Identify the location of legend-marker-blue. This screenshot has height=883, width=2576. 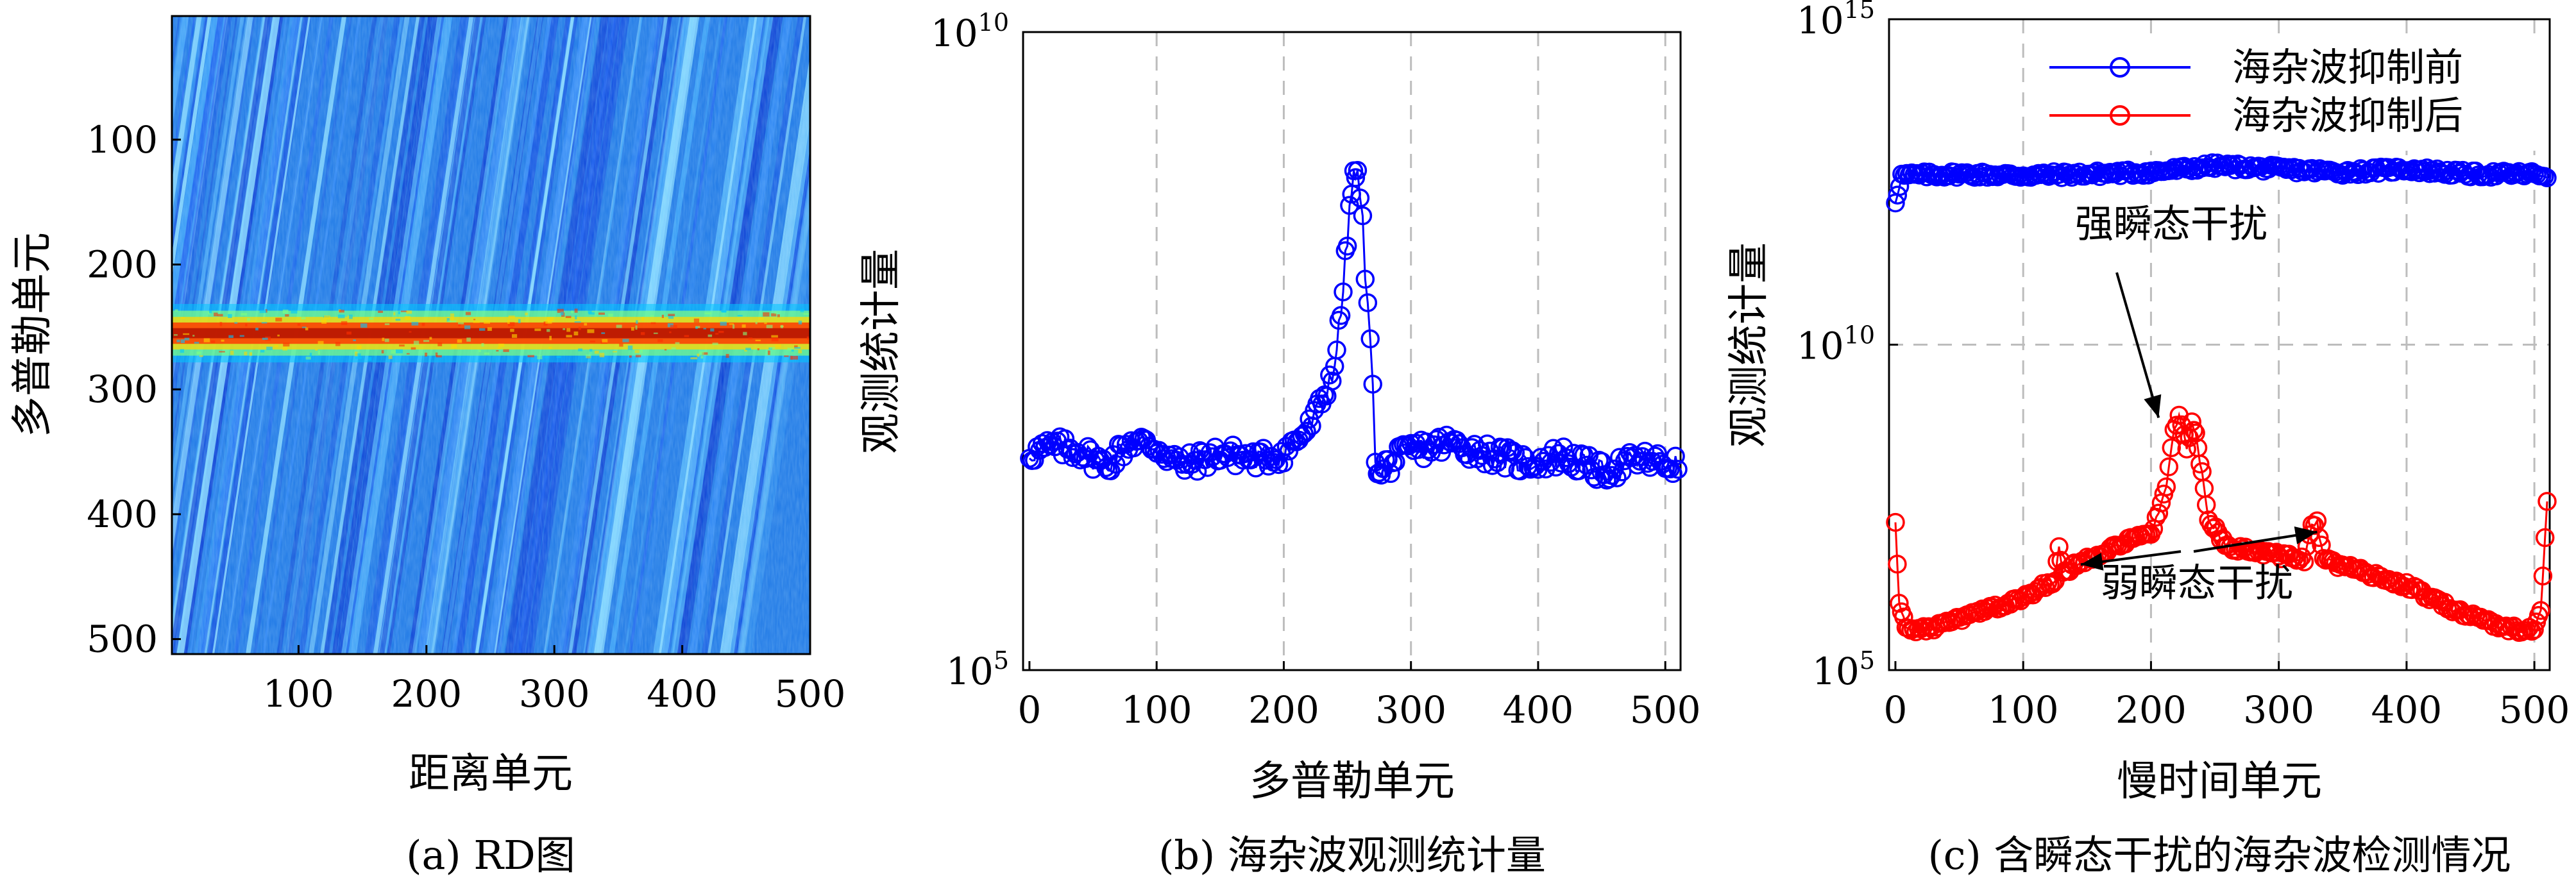
(2120, 67).